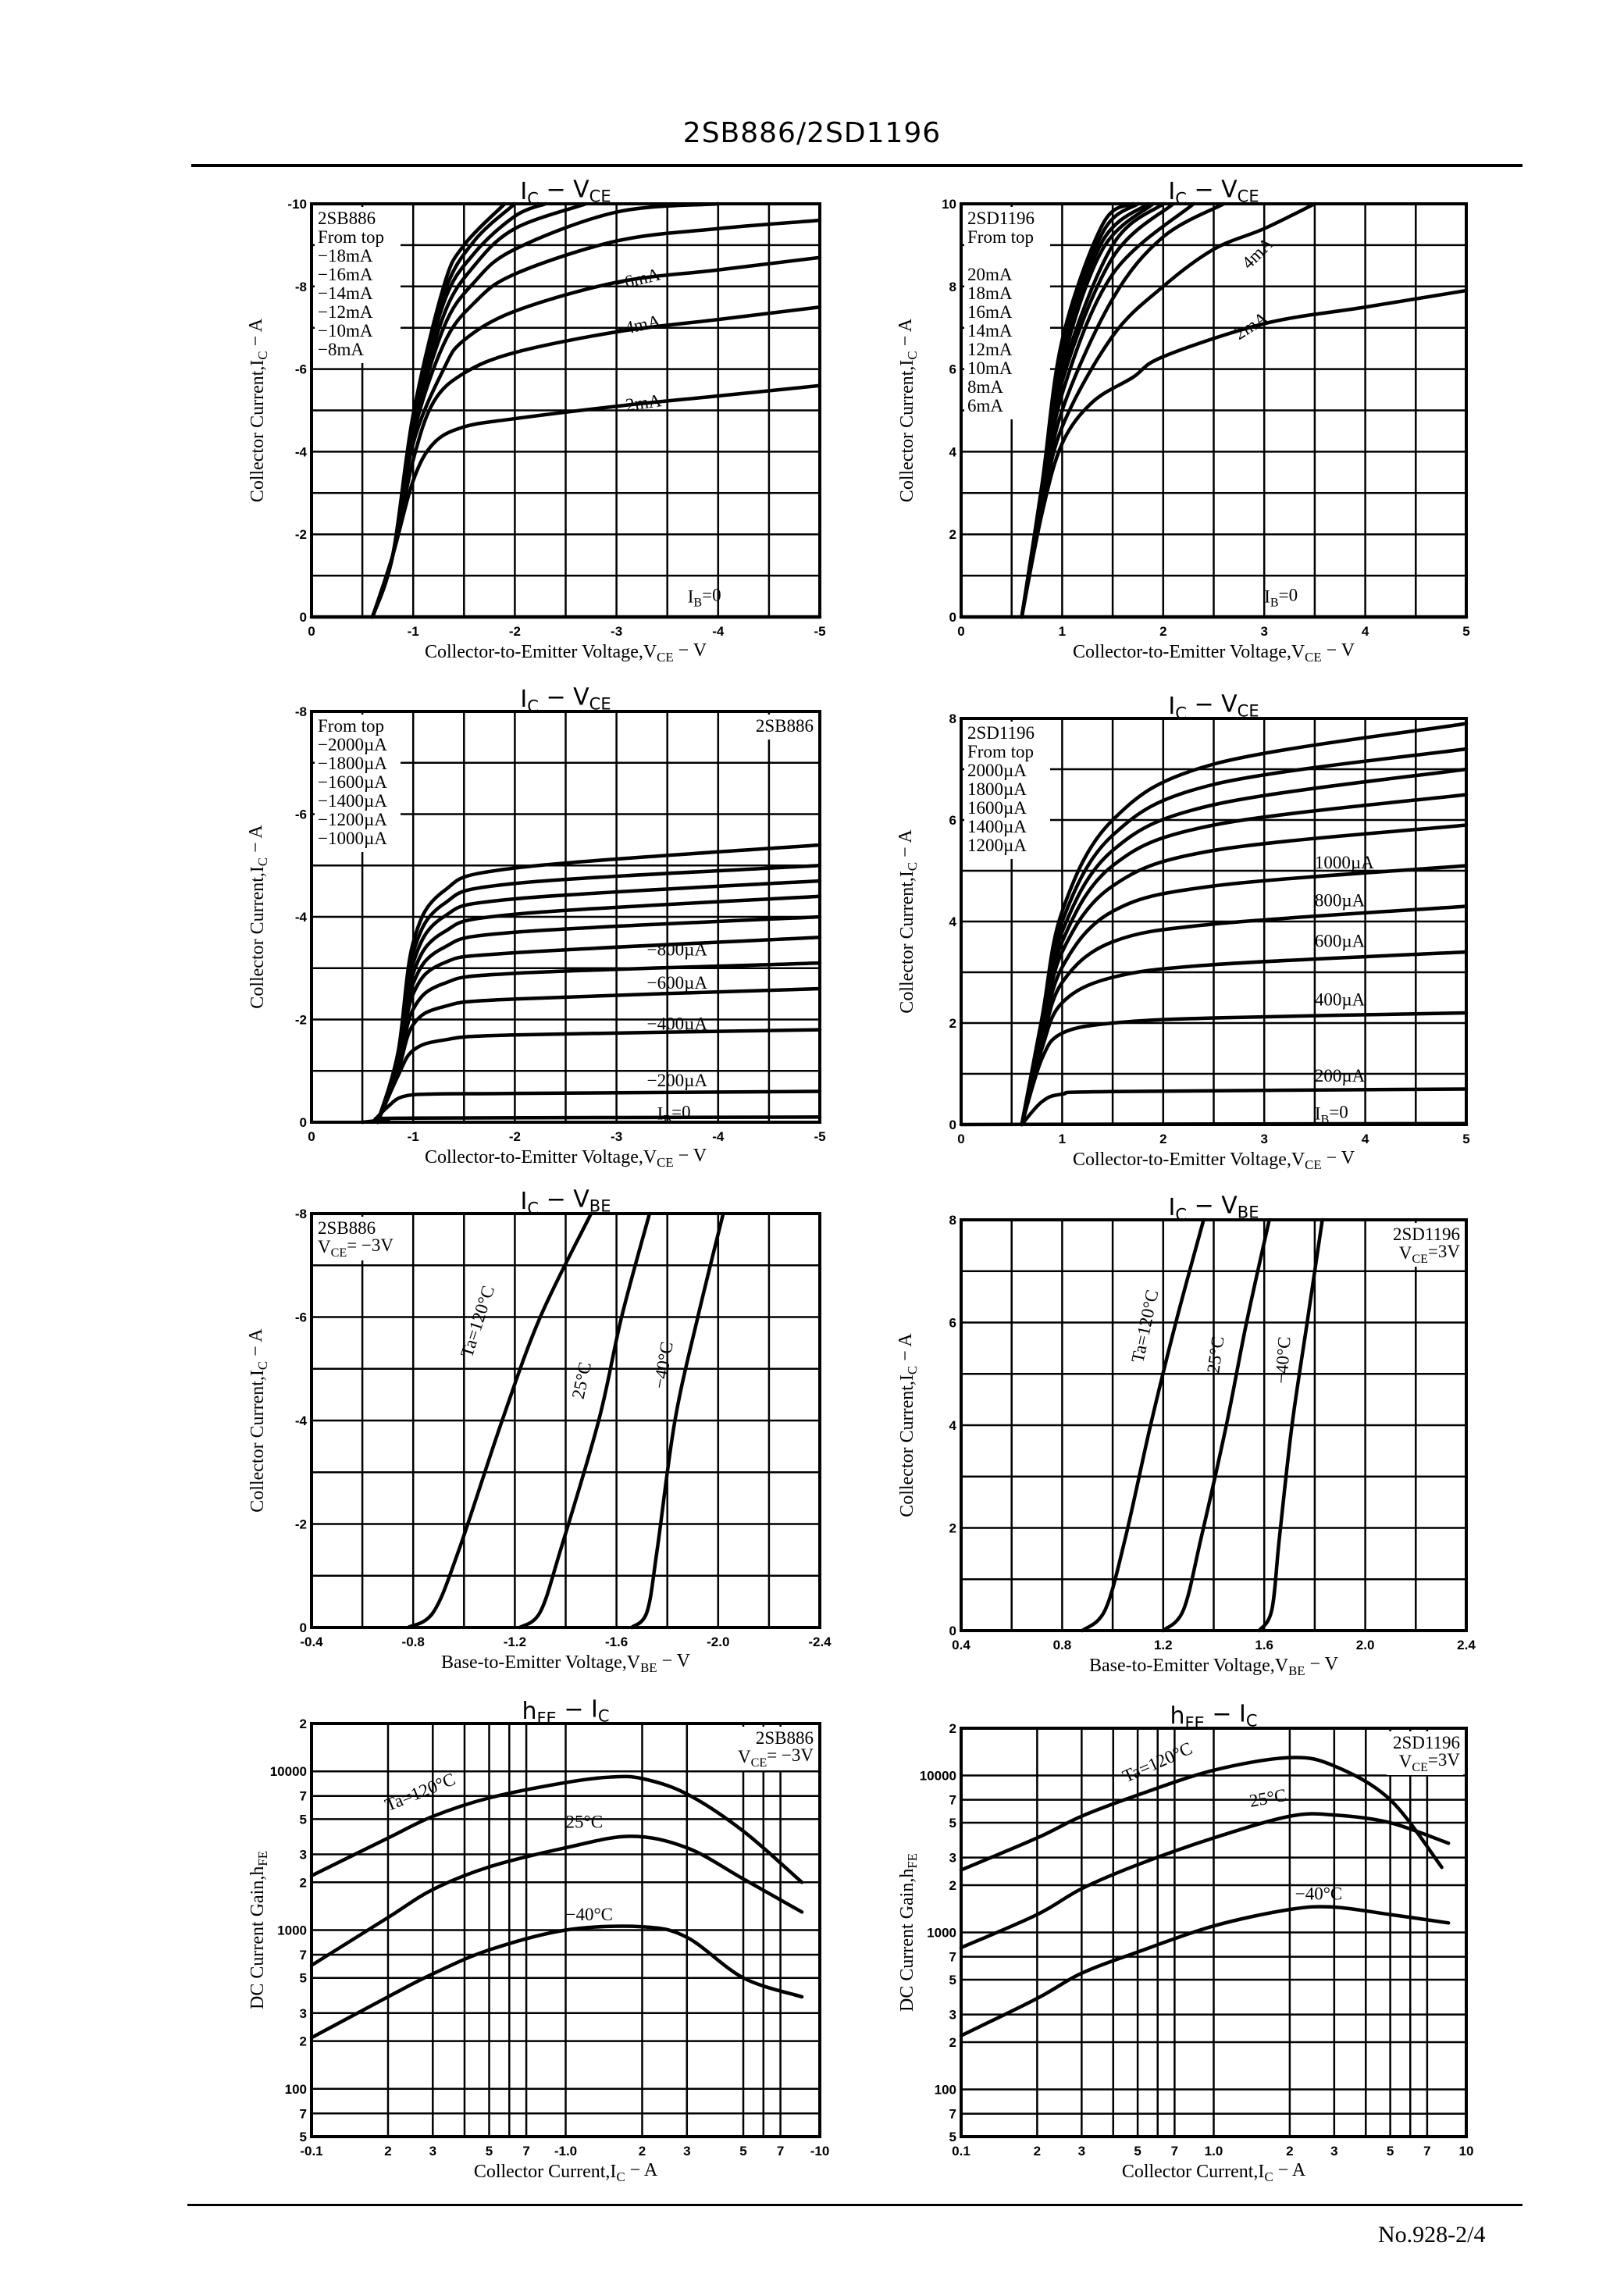 The width and height of the screenshot is (1624, 2278). What do you see at coordinates (352, 838) in the screenshot?
I see `legend-entry: −1000µA` at bounding box center [352, 838].